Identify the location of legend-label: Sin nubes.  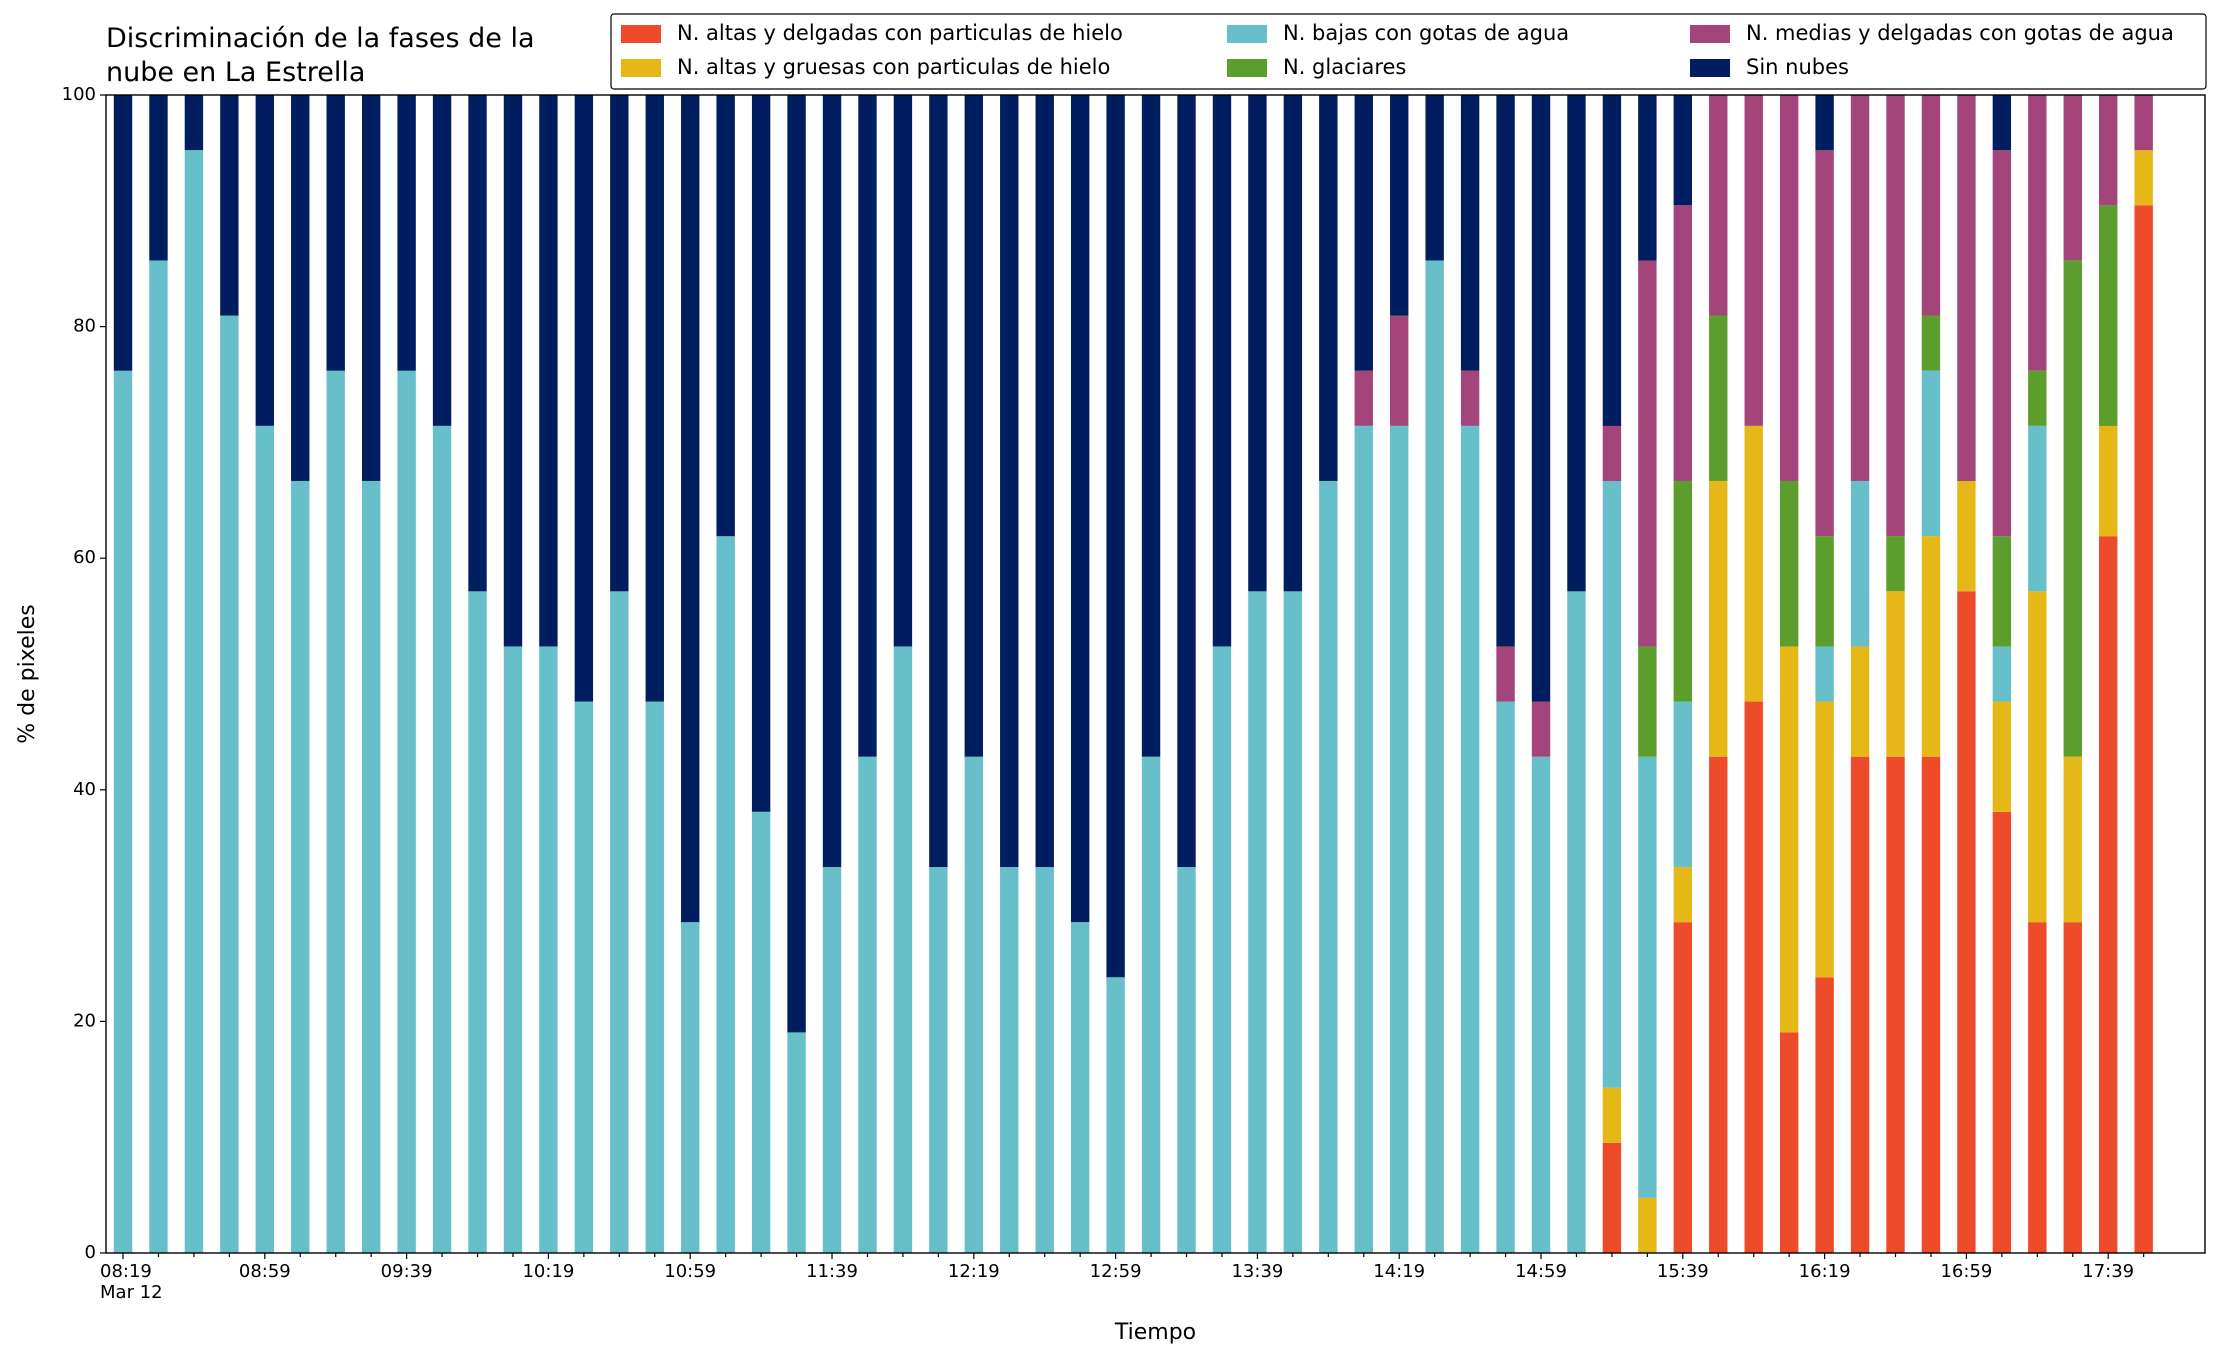
(1797, 67).